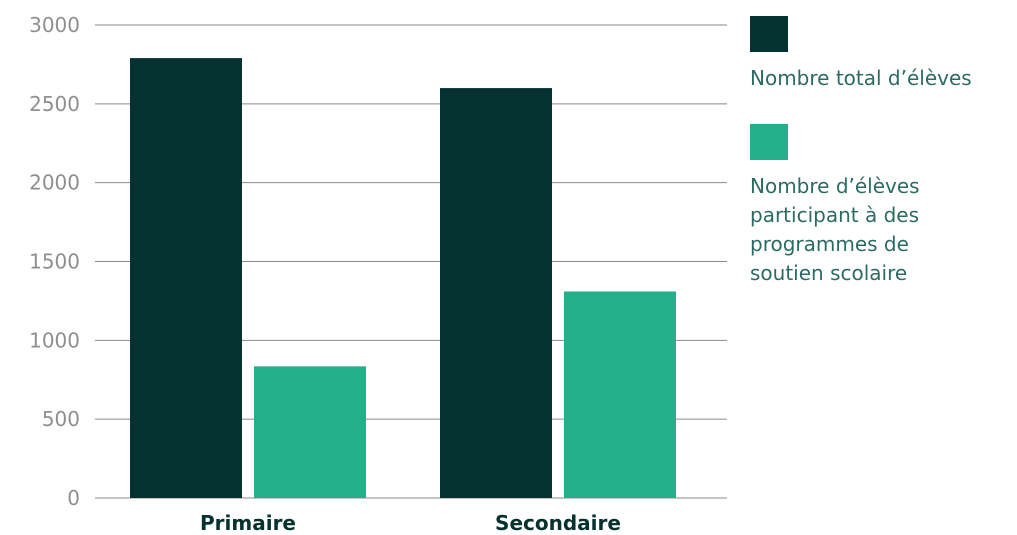 The width and height of the screenshot is (1017, 535). I want to click on legend-item-total: Nombre total d’élèves, so click(861, 54).